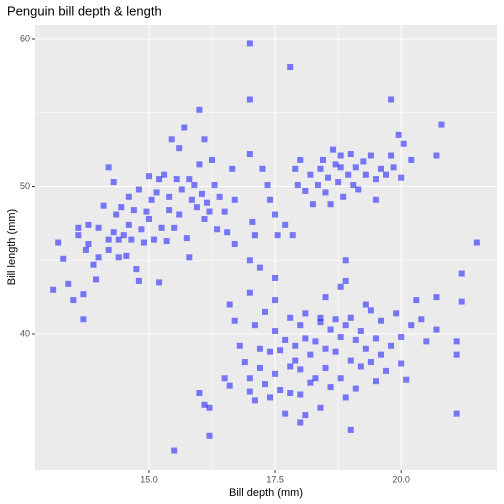  What do you see at coordinates (401, 479) in the screenshot?
I see `x-tick-label: 20.0` at bounding box center [401, 479].